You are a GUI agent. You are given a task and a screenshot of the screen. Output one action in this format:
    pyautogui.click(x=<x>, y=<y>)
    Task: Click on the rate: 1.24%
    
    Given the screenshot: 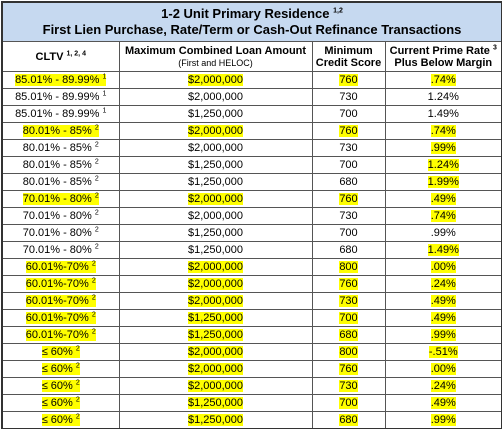 What is the action you would take?
    pyautogui.click(x=443, y=165)
    